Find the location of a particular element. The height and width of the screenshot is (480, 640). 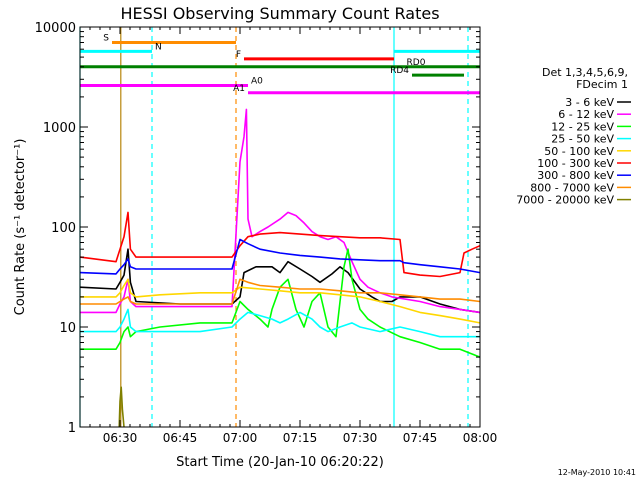

x-tick-label-3: 07:15 is located at coordinates (300, 438).